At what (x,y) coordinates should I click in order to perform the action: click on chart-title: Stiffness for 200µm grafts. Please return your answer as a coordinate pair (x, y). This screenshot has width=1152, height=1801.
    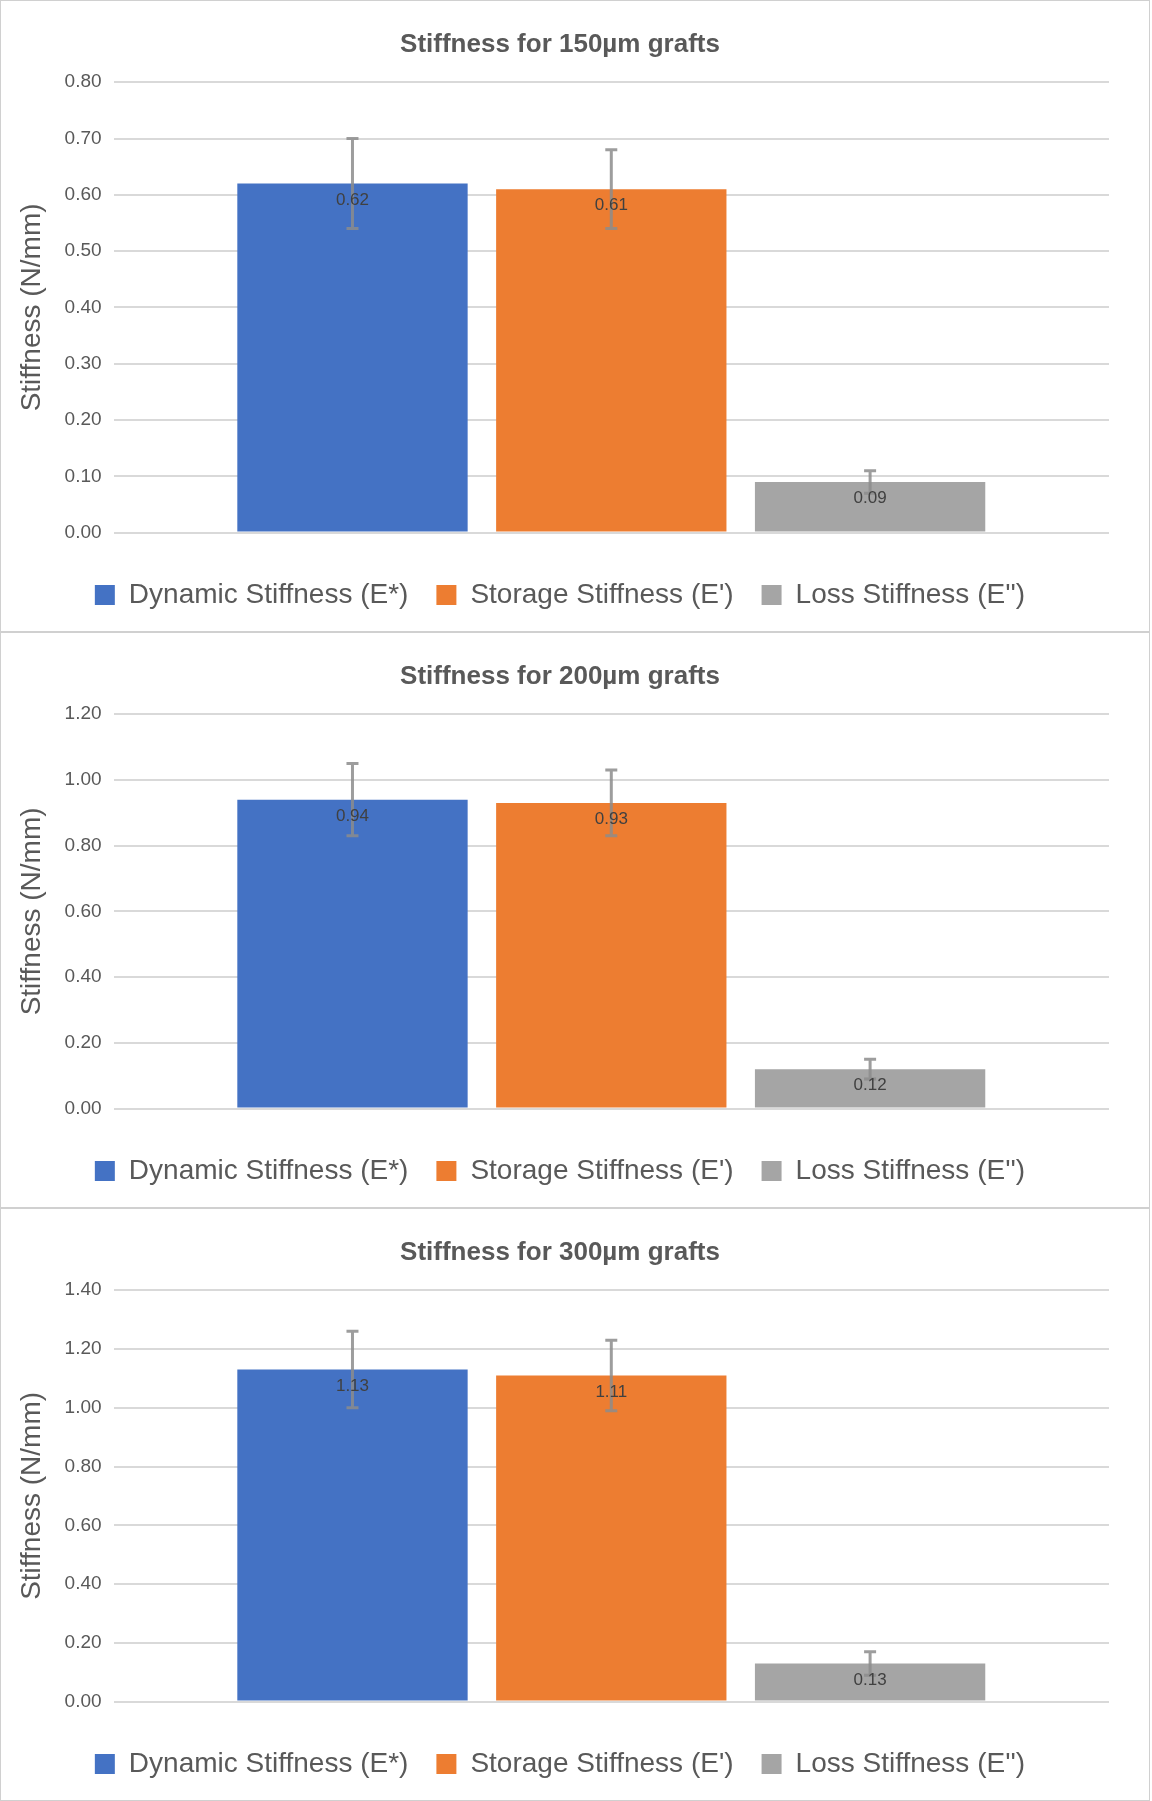
    Looking at the image, I should click on (560, 674).